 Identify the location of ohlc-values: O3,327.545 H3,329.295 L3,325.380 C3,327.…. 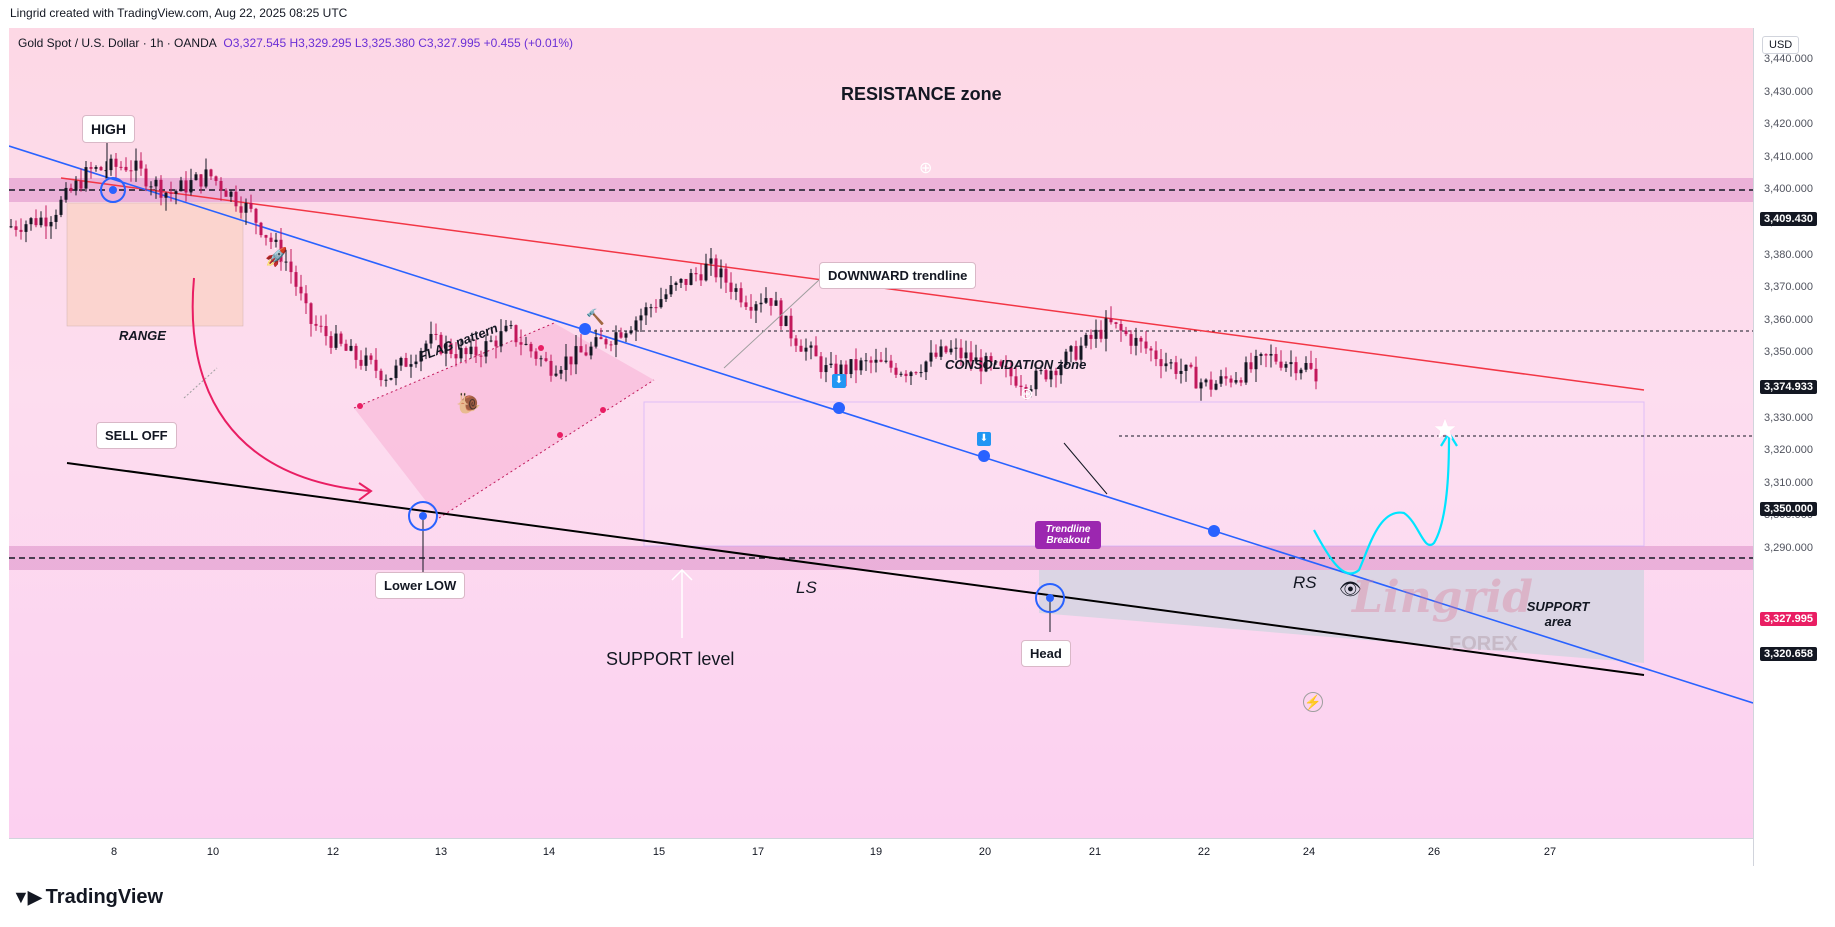
(398, 43).